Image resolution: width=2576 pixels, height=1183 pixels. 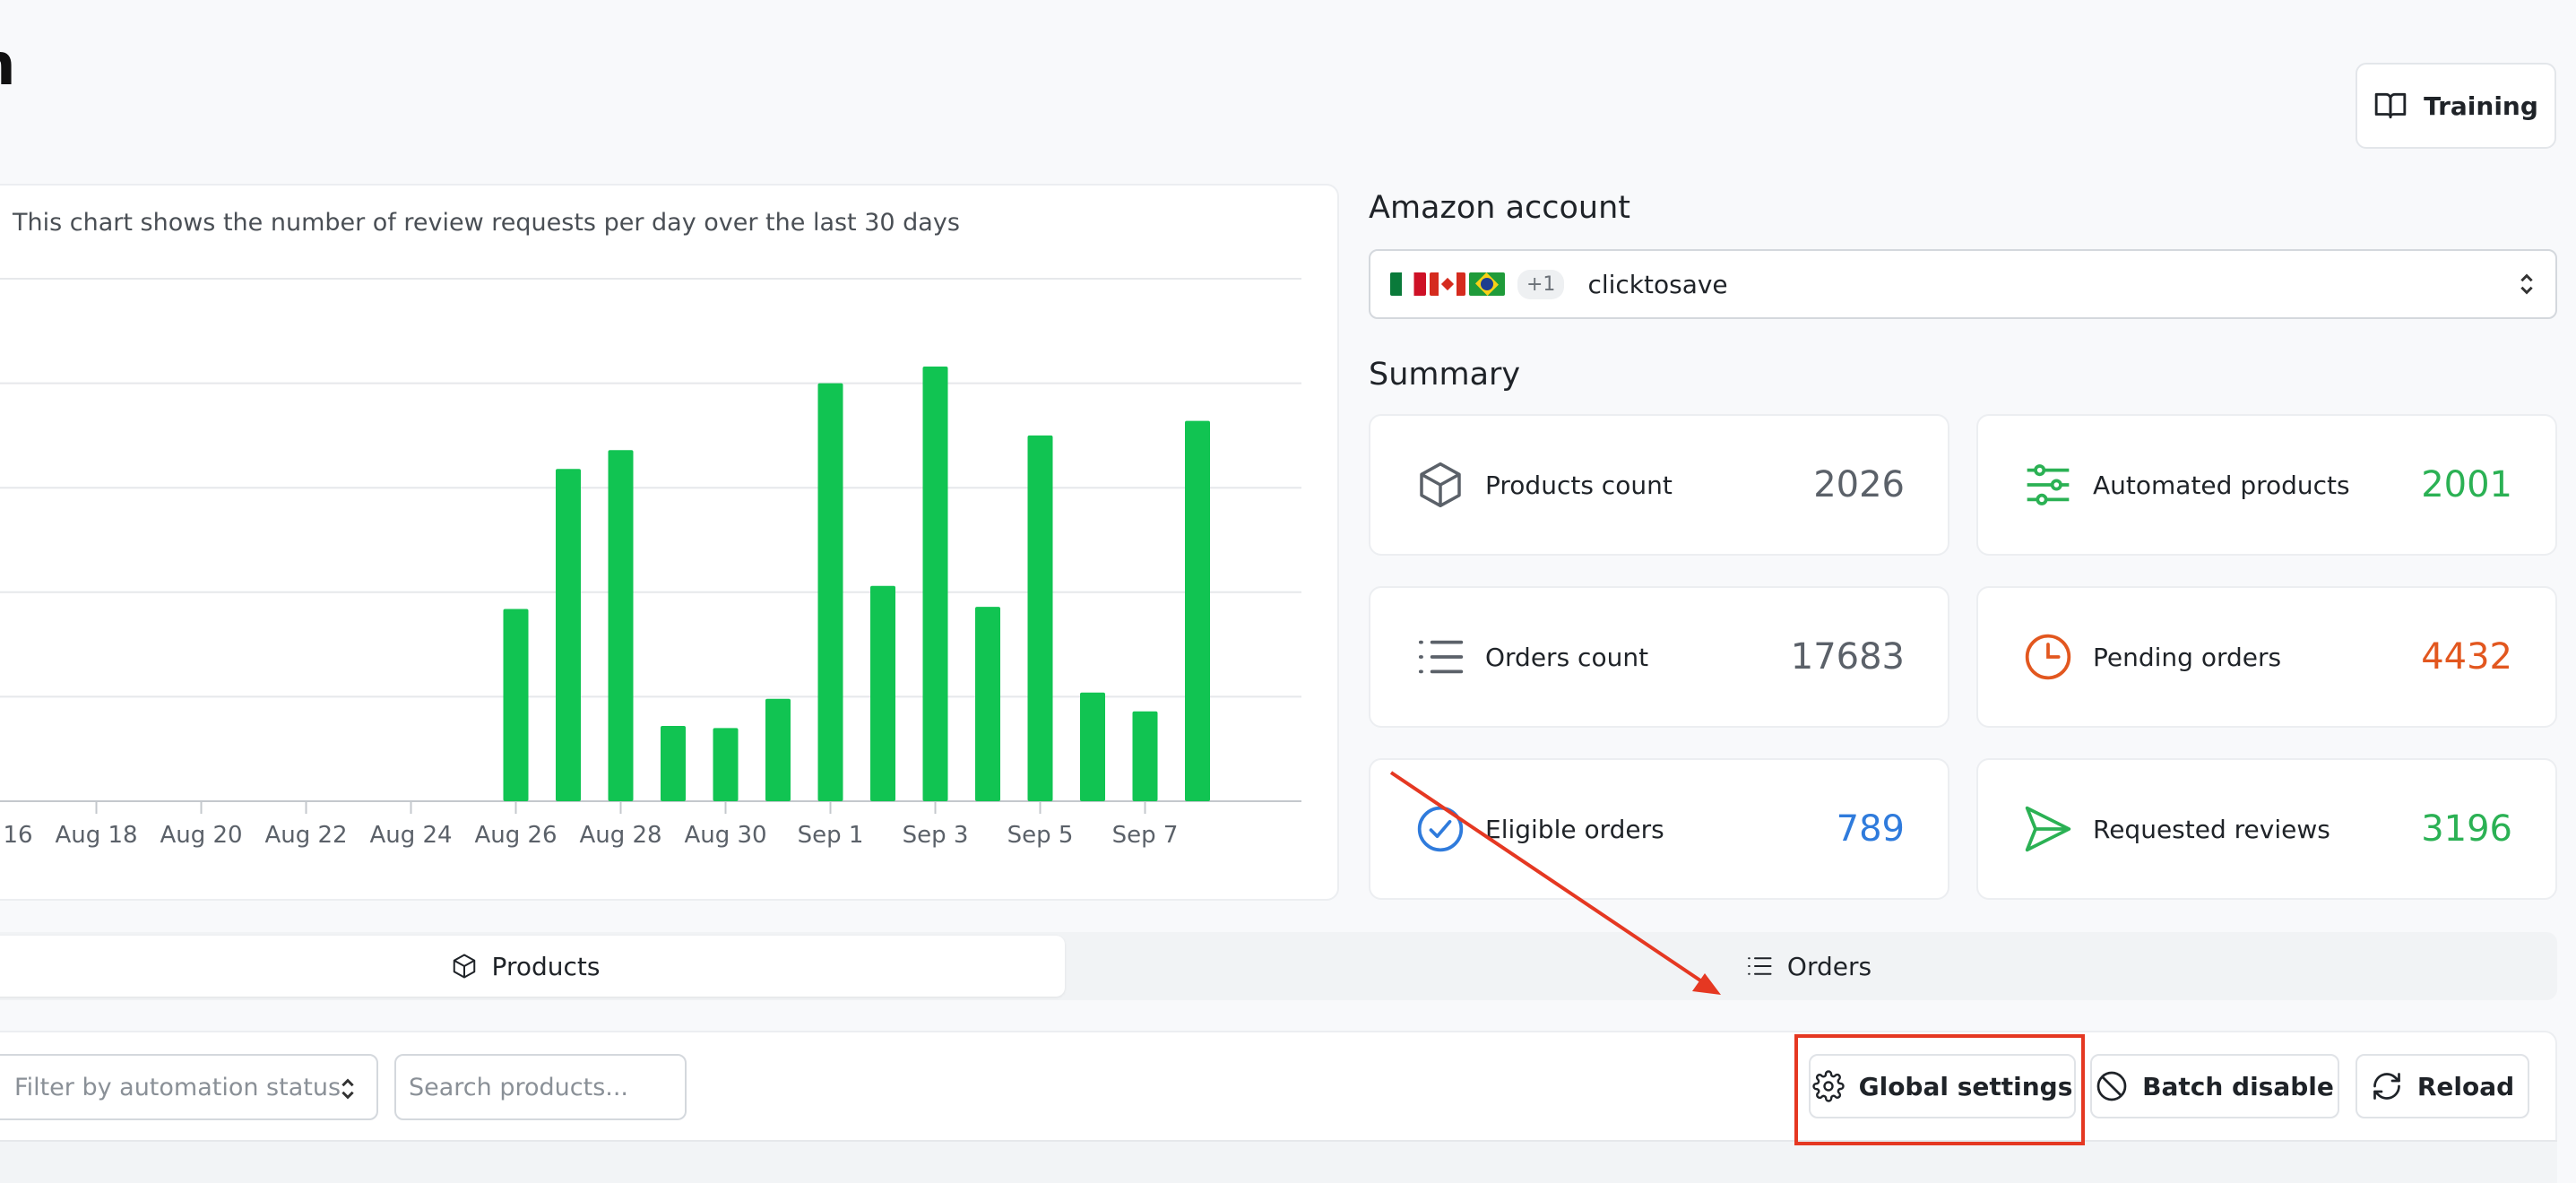 I want to click on amazon-account-select: +1 clicktosave, so click(x=1963, y=284).